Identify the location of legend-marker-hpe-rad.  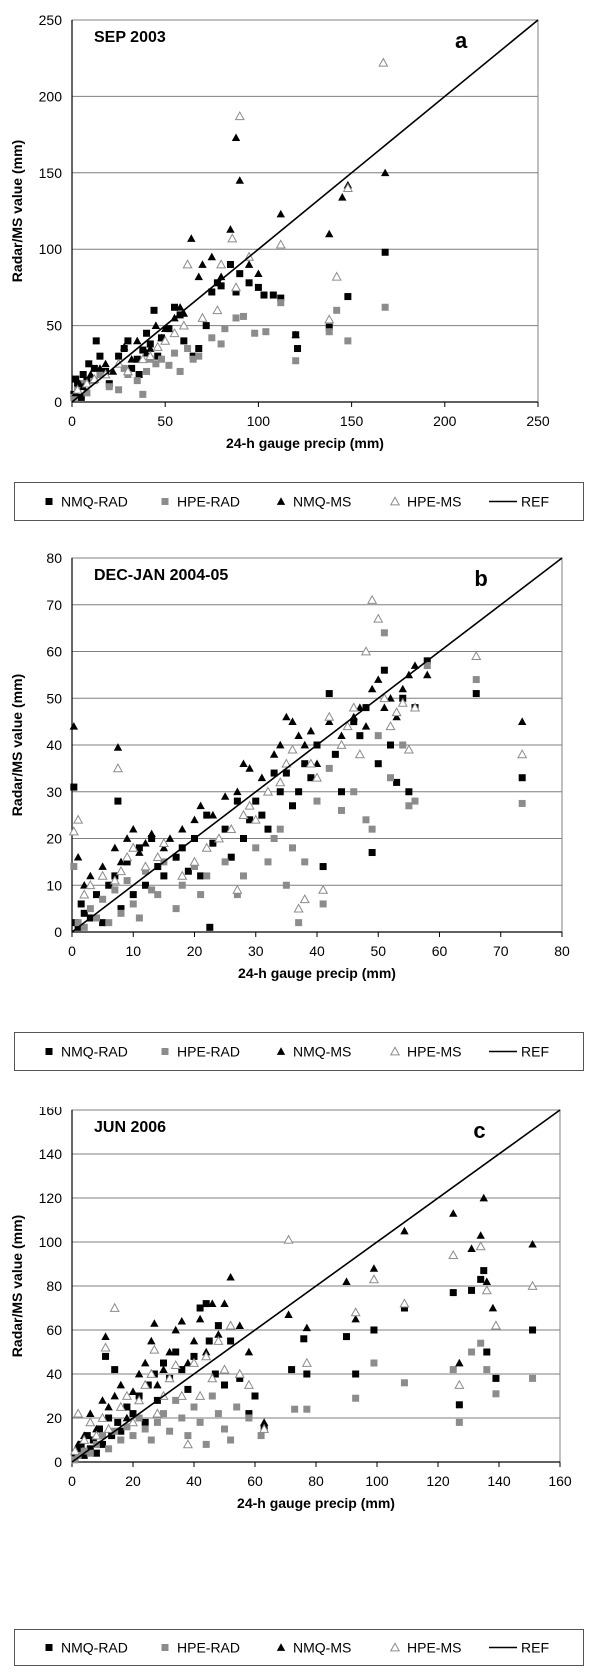
(165, 1051).